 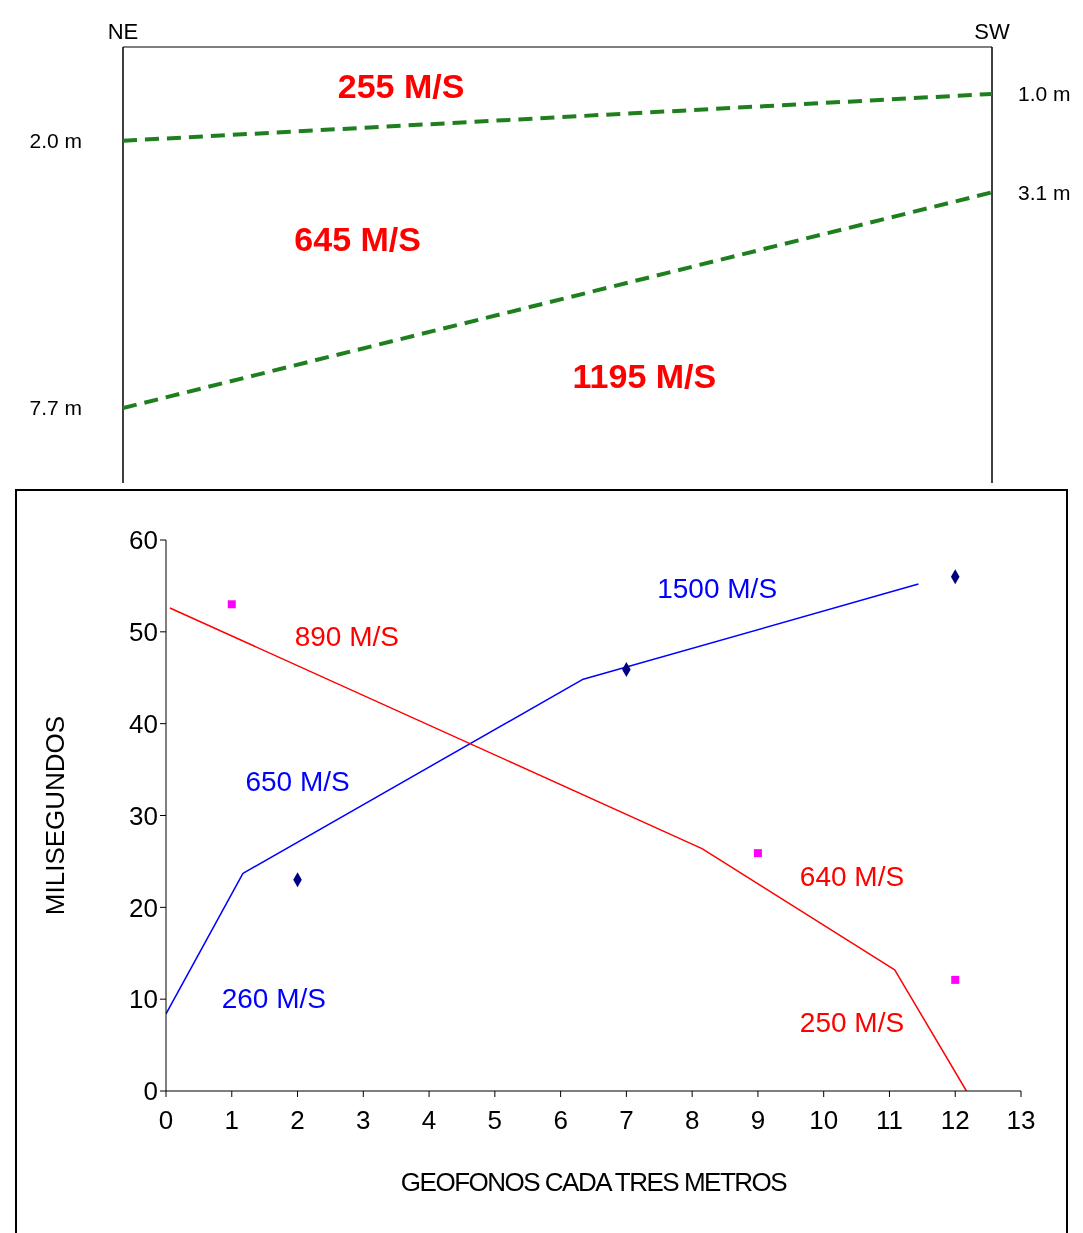 I want to click on y-tick-label: 60, so click(x=143, y=540).